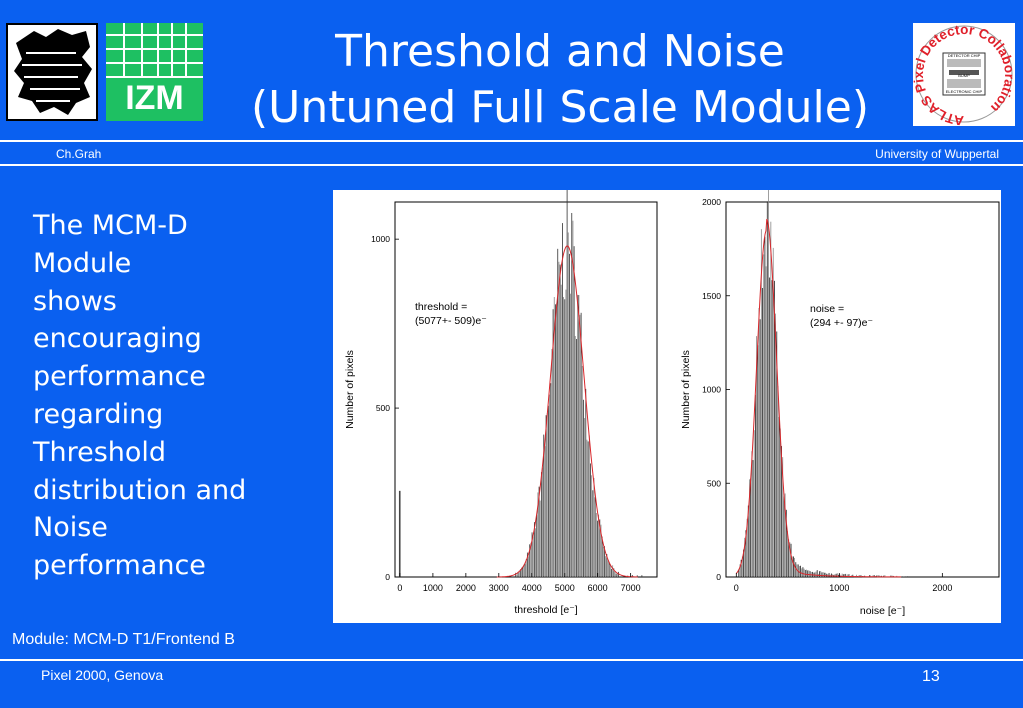 This screenshot has height=708, width=1023. Describe the element at coordinates (499, 588) in the screenshot. I see `x-tick-label: 3000` at that location.